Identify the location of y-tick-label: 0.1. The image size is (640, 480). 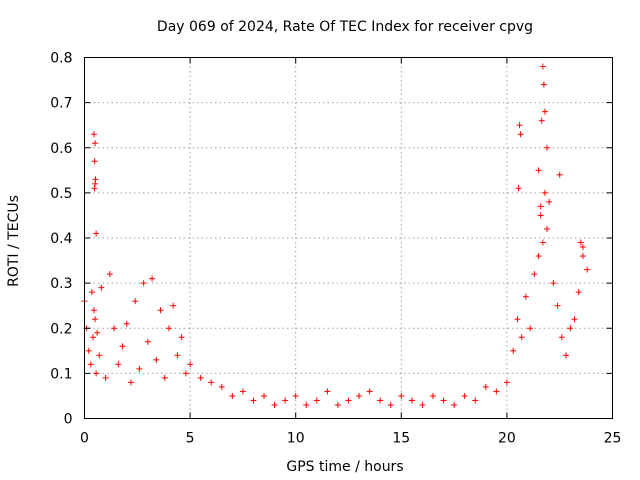
(61, 374).